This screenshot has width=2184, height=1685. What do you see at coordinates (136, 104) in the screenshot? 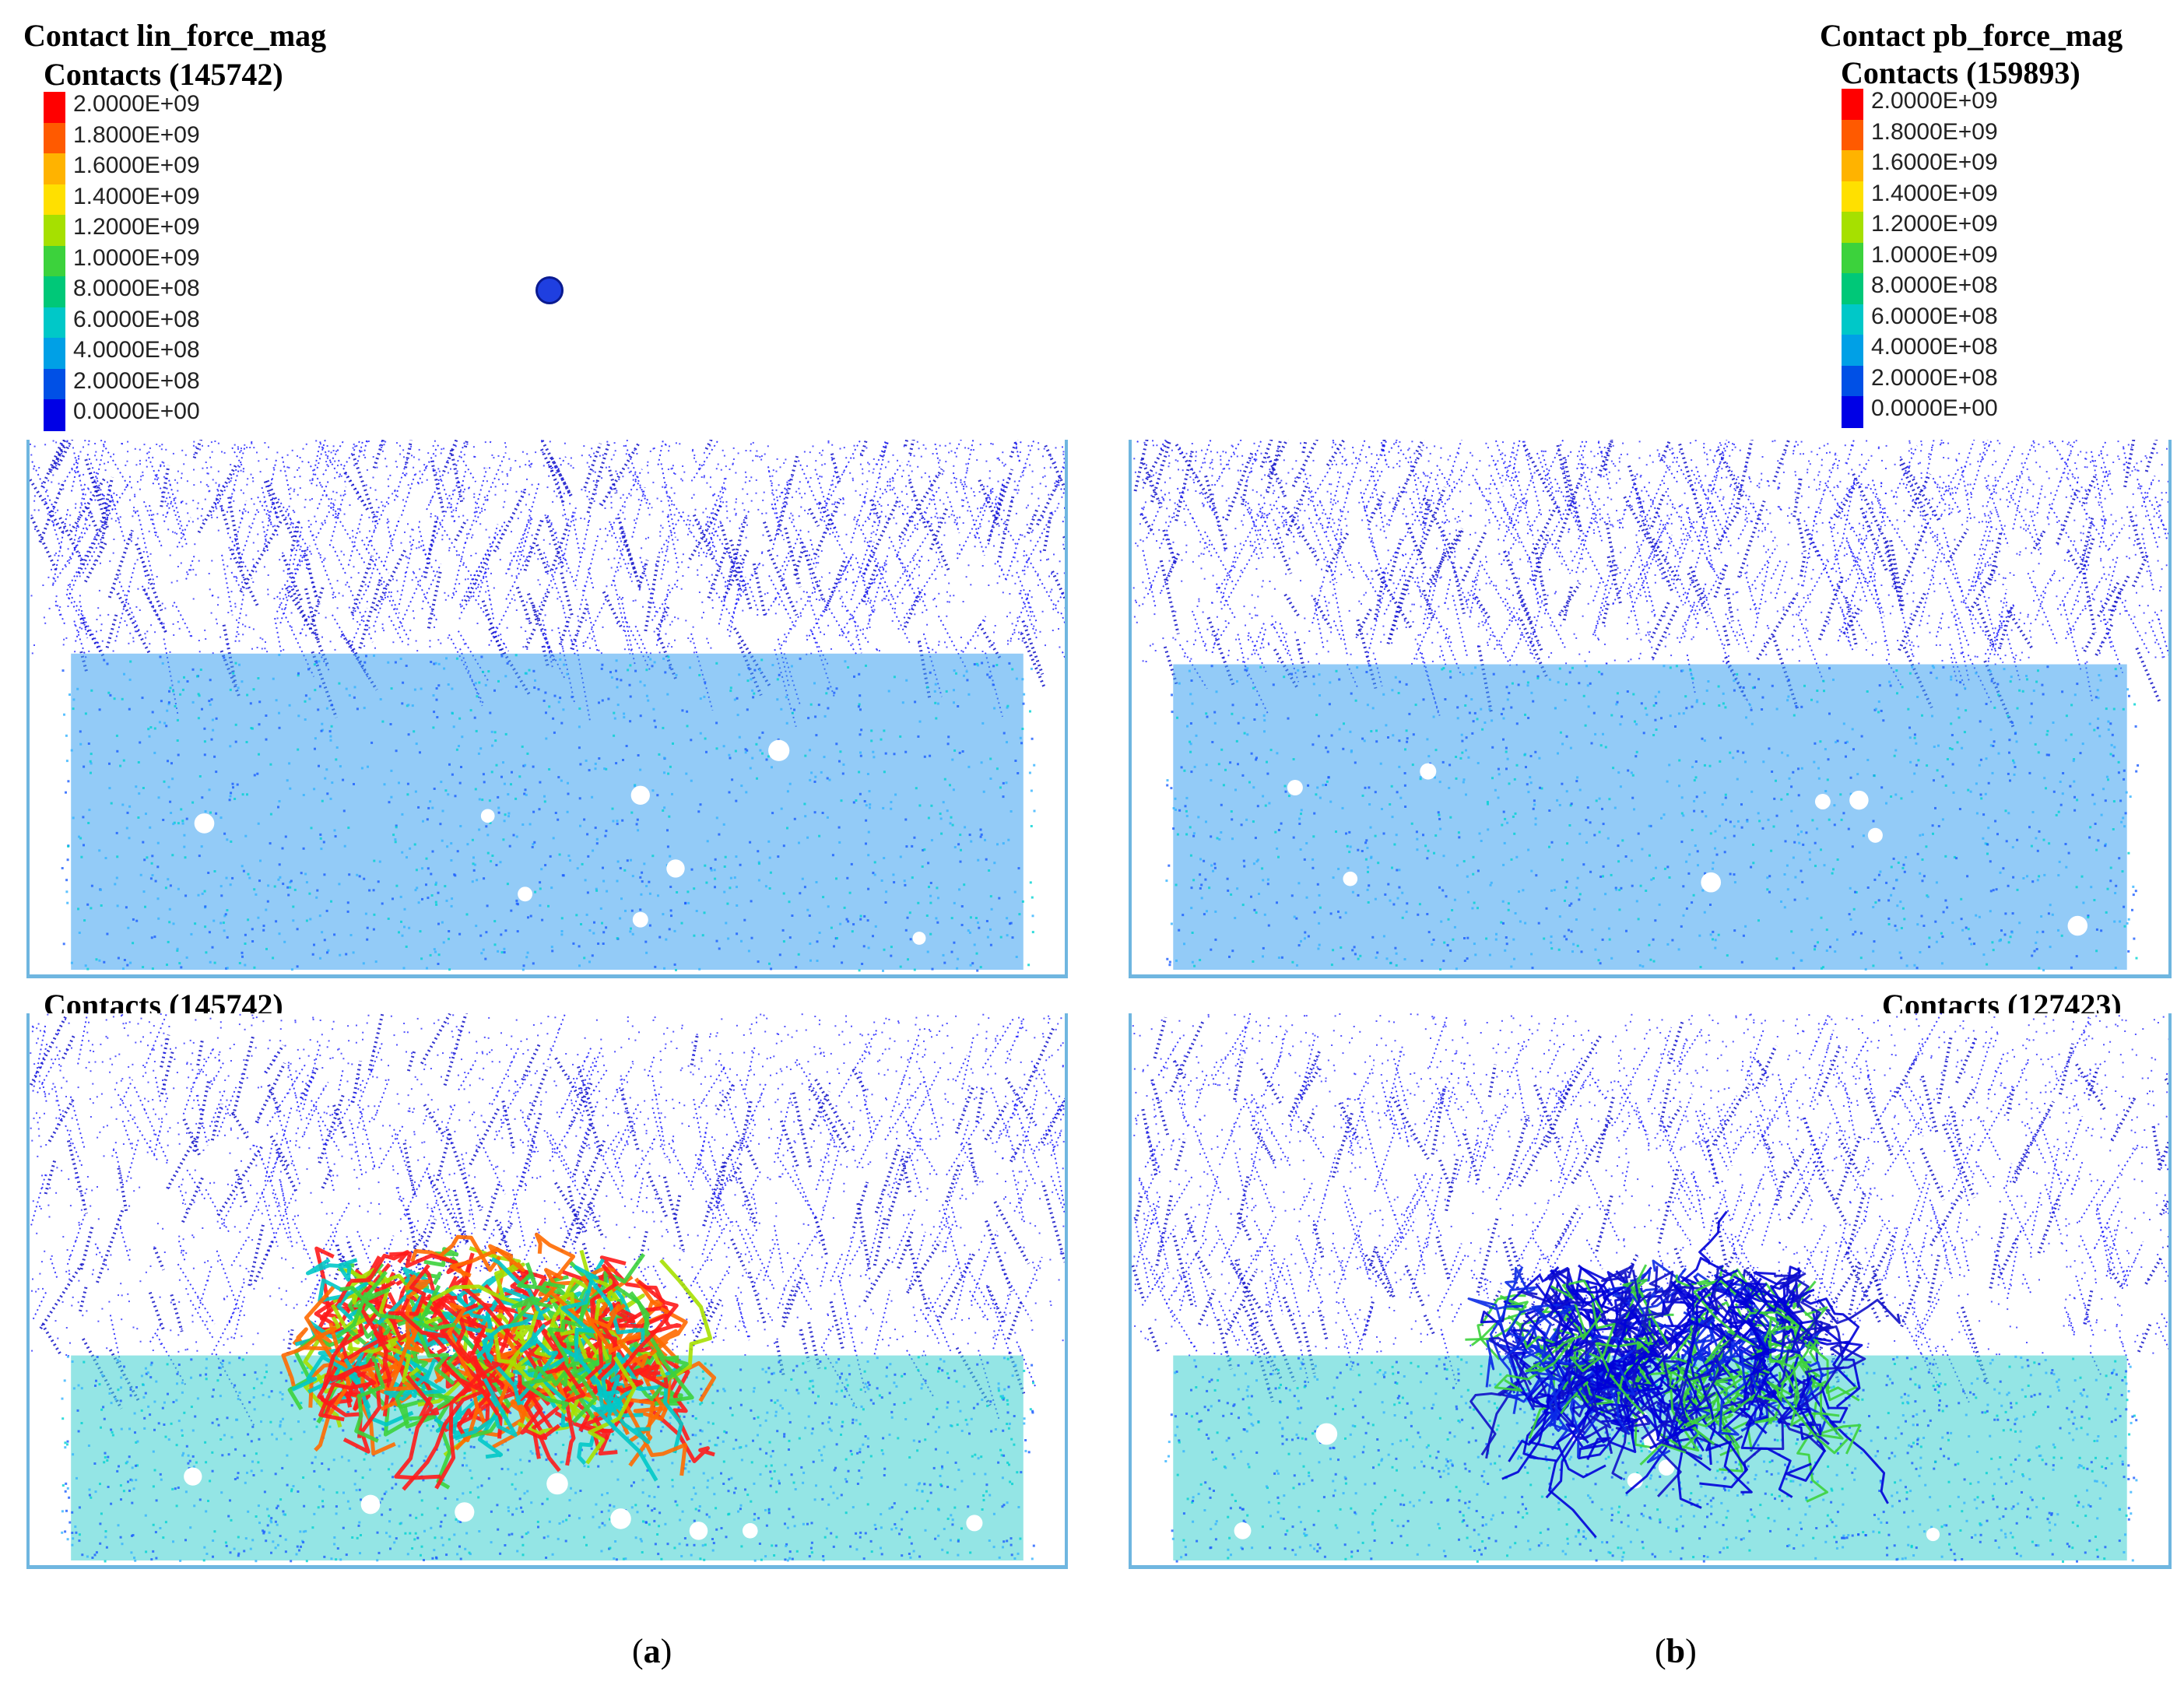
I see `panel-a-legend-tick-label: 2.0000E+09` at bounding box center [136, 104].